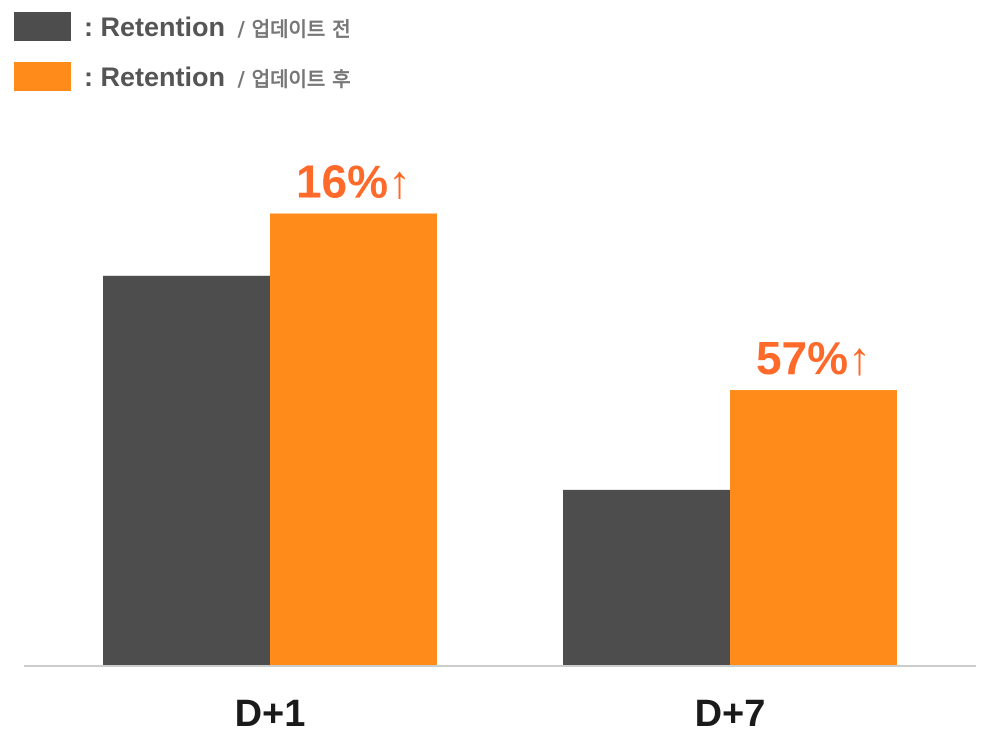 The width and height of the screenshot is (1000, 750). I want to click on x-tick-label: D+7, so click(730, 714).